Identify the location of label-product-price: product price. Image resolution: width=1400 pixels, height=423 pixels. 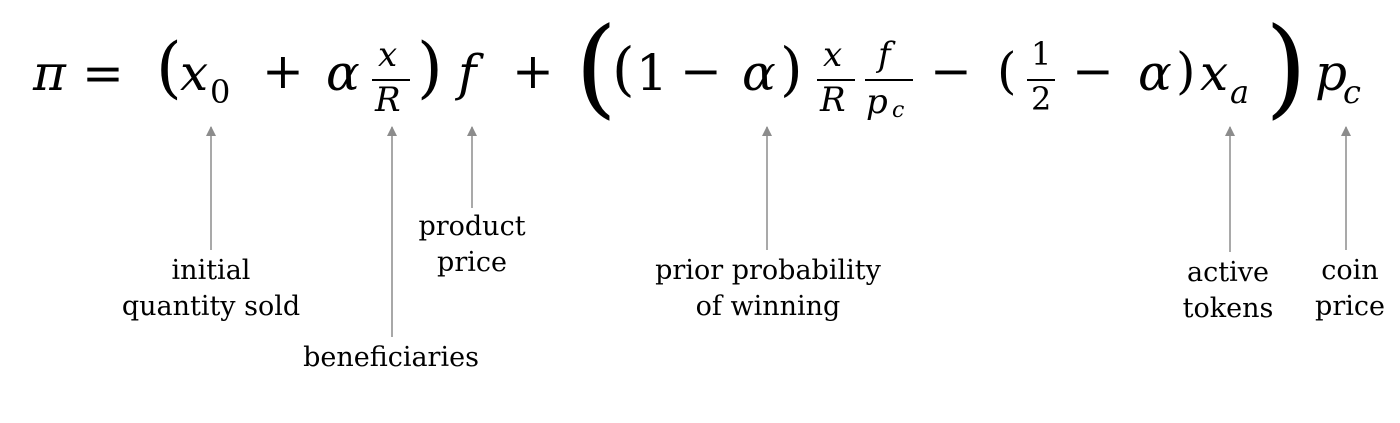
(472, 245).